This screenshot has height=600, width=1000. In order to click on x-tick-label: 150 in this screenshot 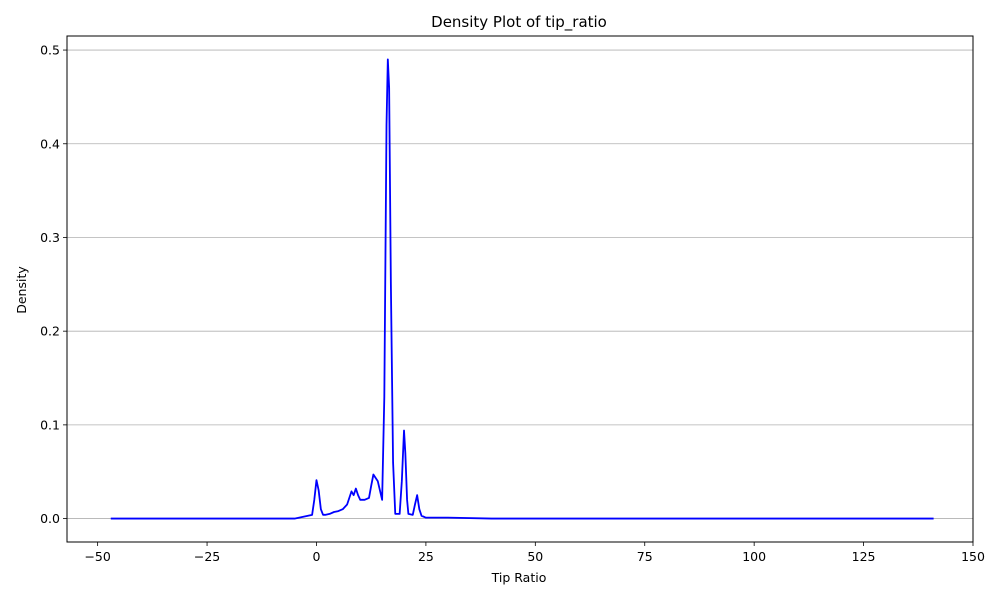, I will do `click(973, 556)`.